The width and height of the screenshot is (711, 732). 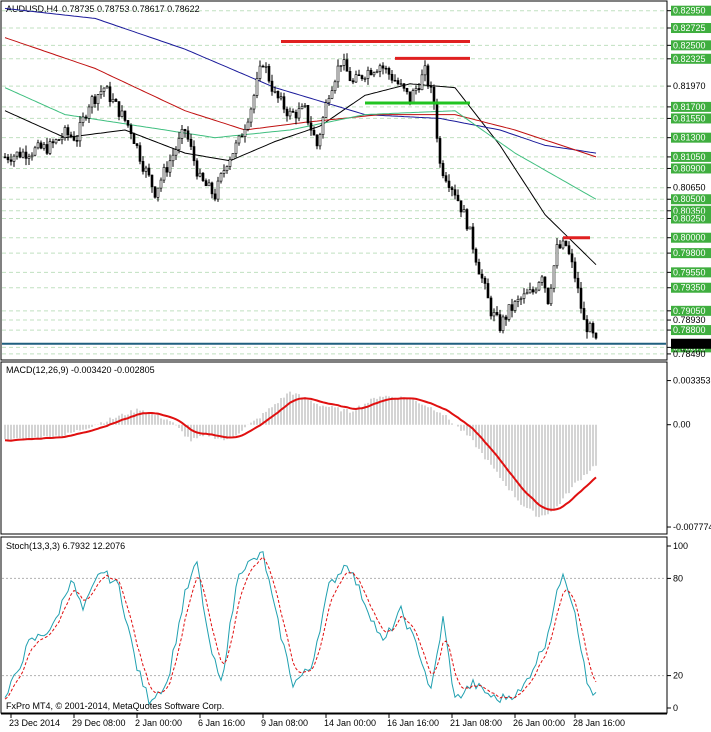 I want to click on price-tick-label: 0.80350, so click(x=689, y=211).